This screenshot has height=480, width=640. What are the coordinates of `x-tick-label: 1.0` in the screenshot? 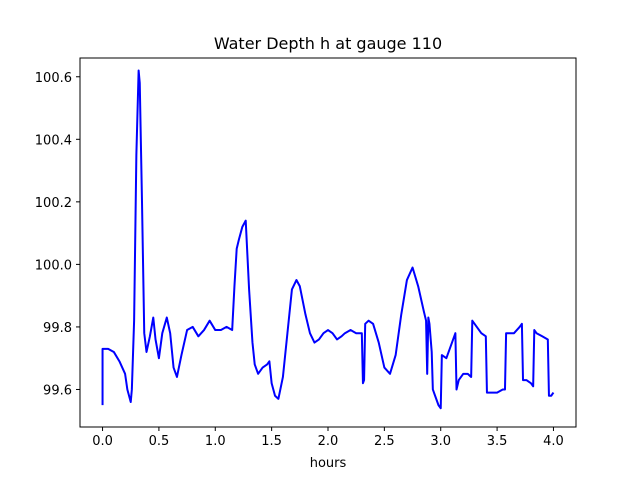 It's located at (215, 441).